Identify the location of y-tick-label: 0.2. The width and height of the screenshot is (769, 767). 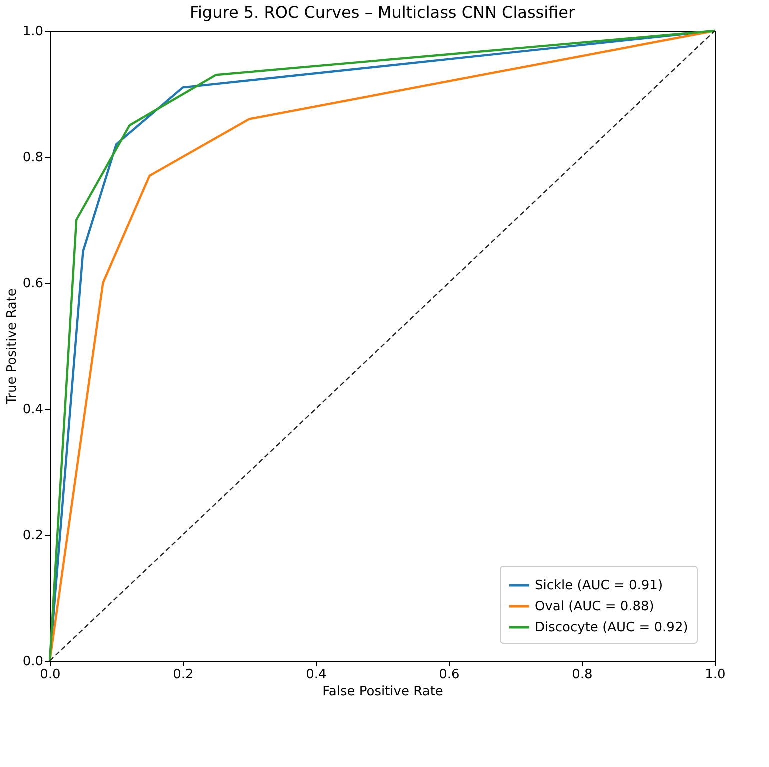
(33, 536).